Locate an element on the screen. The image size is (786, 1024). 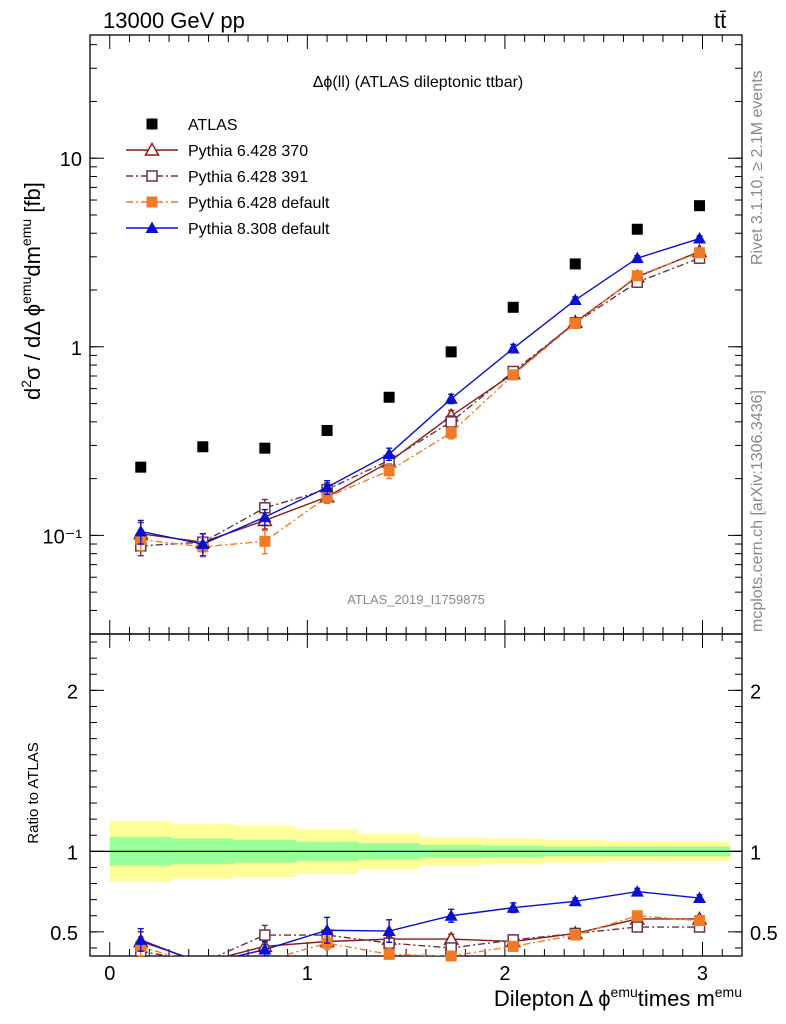
main-y-tick-label: 10⁻¹ is located at coordinates (63, 537).